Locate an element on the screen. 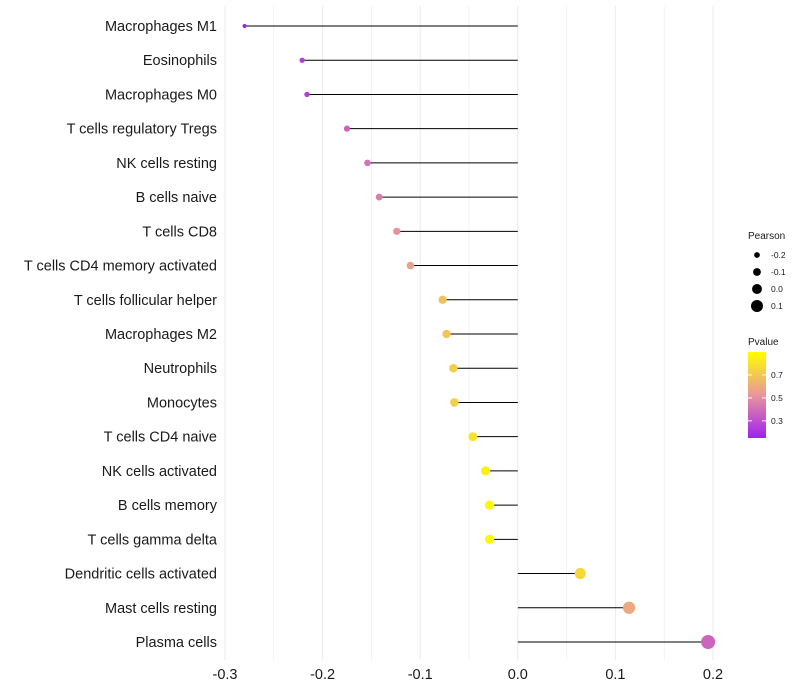 The width and height of the screenshot is (800, 700). y-category-label: Macrophages M0 is located at coordinates (161, 95).